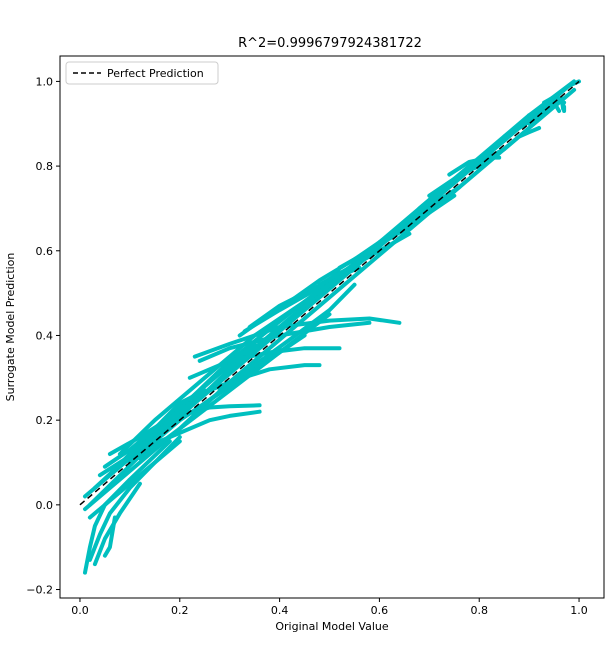  What do you see at coordinates (155, 73) in the screenshot?
I see `legend-label: Perfect Prediction` at bounding box center [155, 73].